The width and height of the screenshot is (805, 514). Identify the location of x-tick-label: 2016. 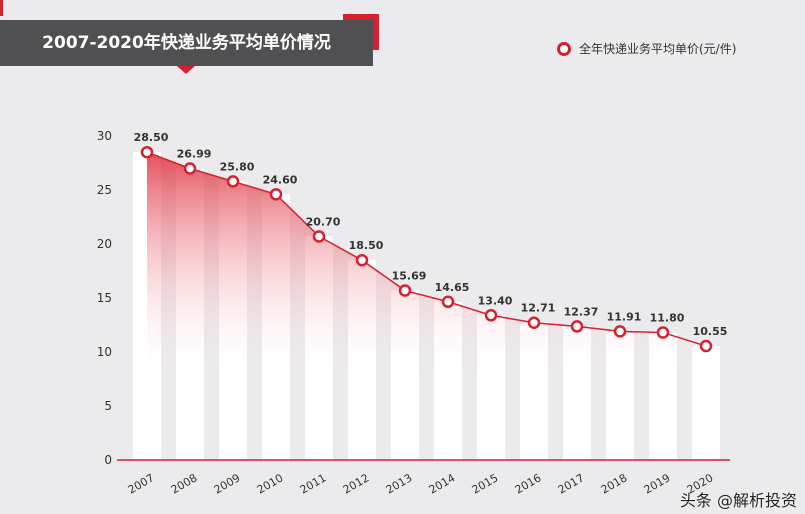
(528, 483).